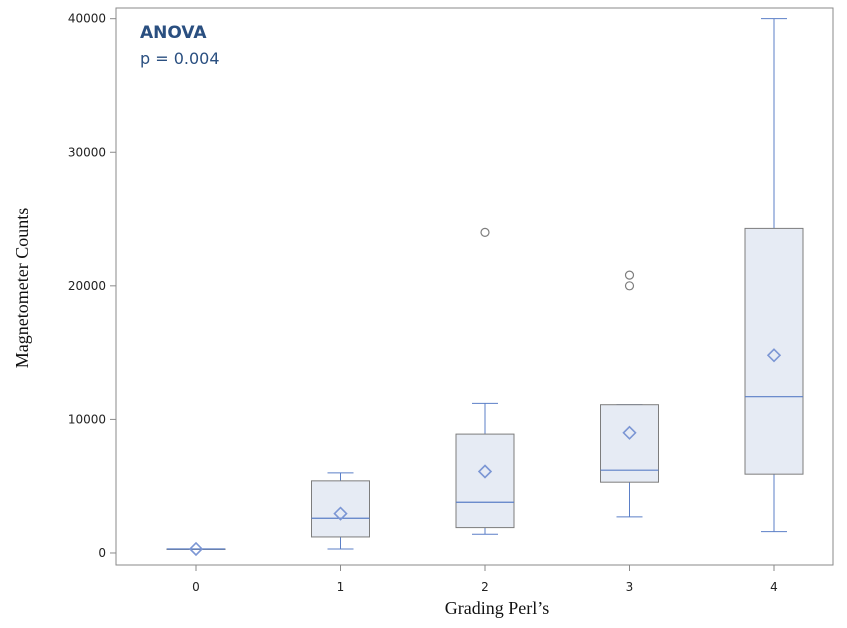 Image resolution: width=847 pixels, height=628 pixels. I want to click on anova-p-value: p = 0.004, so click(180, 58).